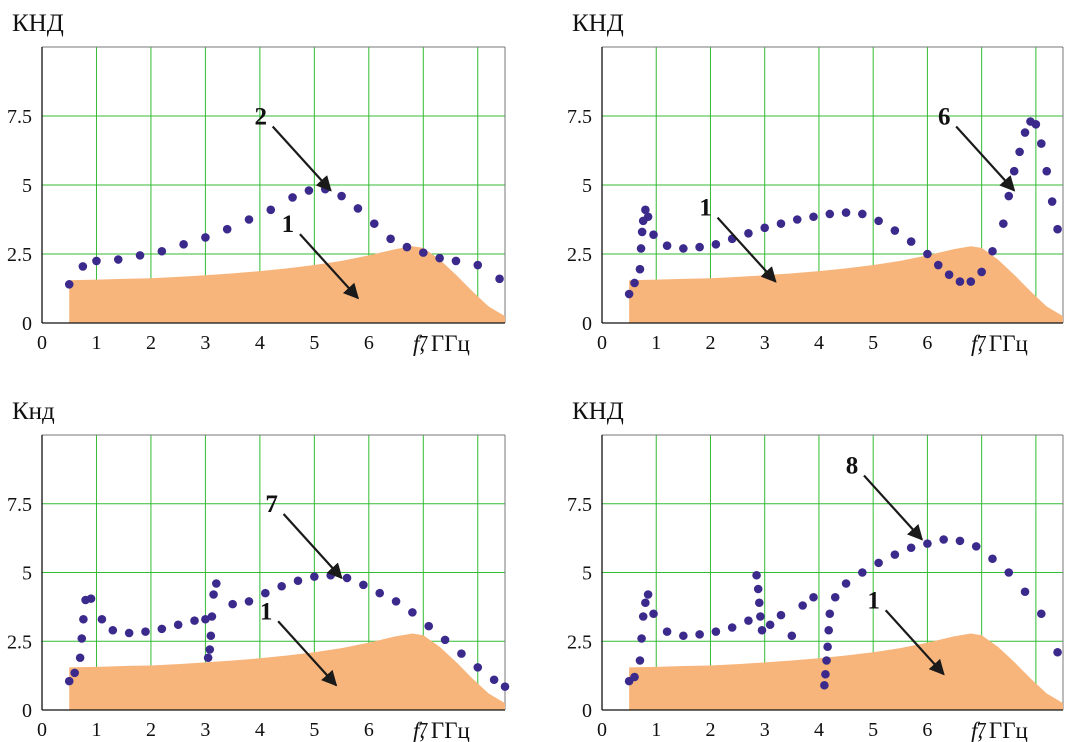 The image size is (1077, 742). Describe the element at coordinates (944, 117) in the screenshot. I see `annotation-label: 6` at that location.